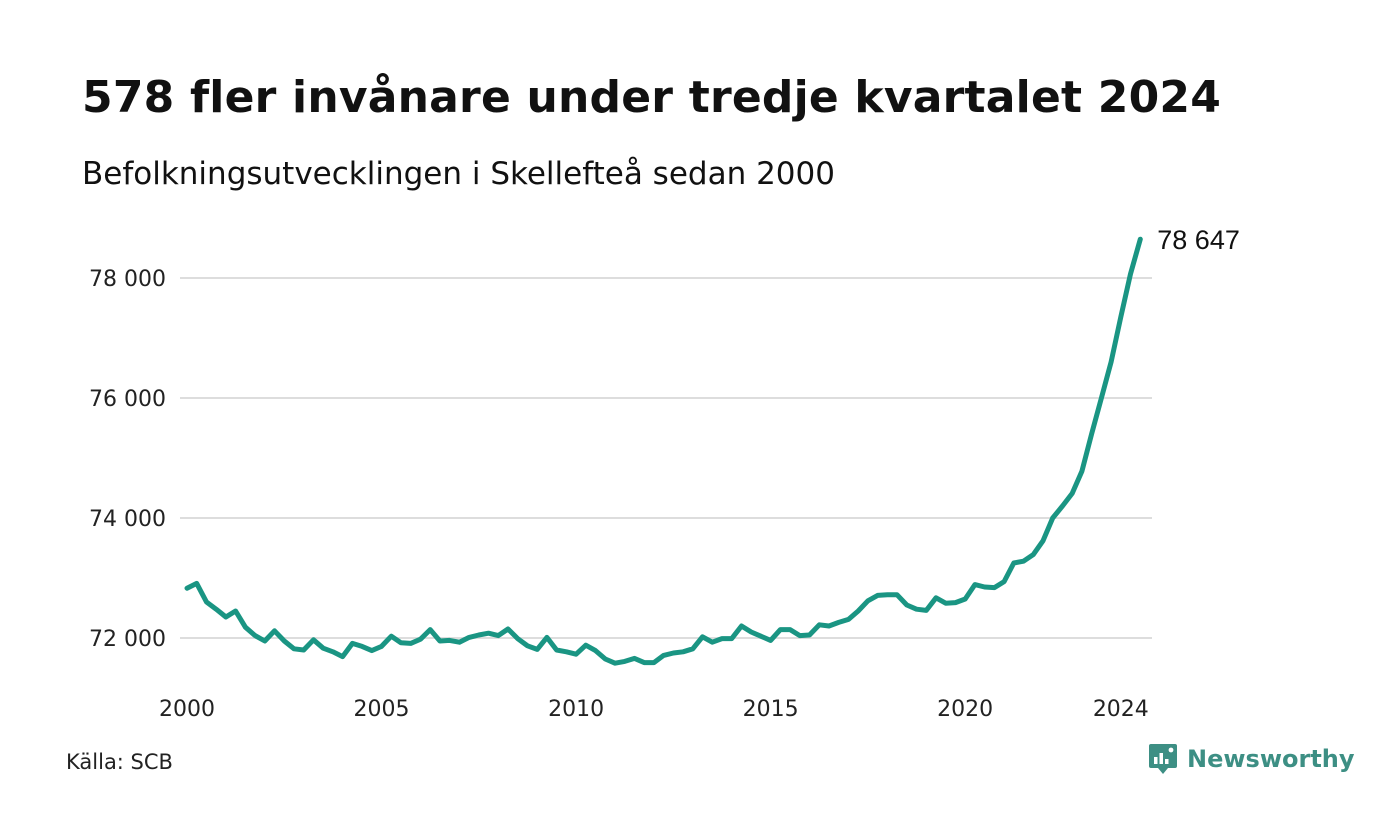 This screenshot has width=1400, height=840. Describe the element at coordinates (127, 279) in the screenshot. I see `y-tick-label: 78 000` at that location.